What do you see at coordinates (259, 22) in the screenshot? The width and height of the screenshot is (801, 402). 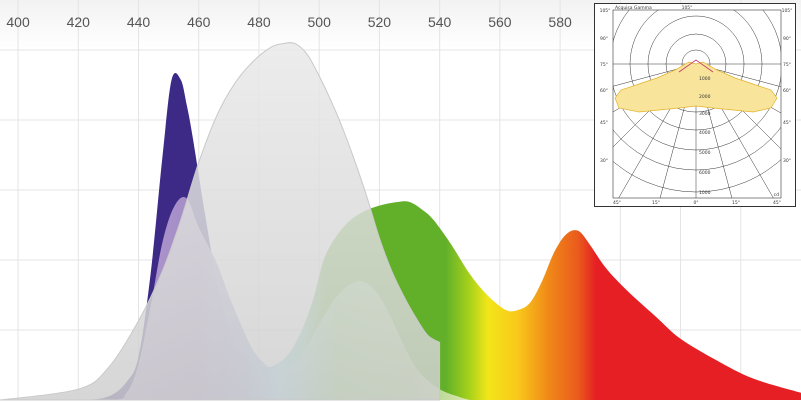 I see `x-tick-label: 480` at bounding box center [259, 22].